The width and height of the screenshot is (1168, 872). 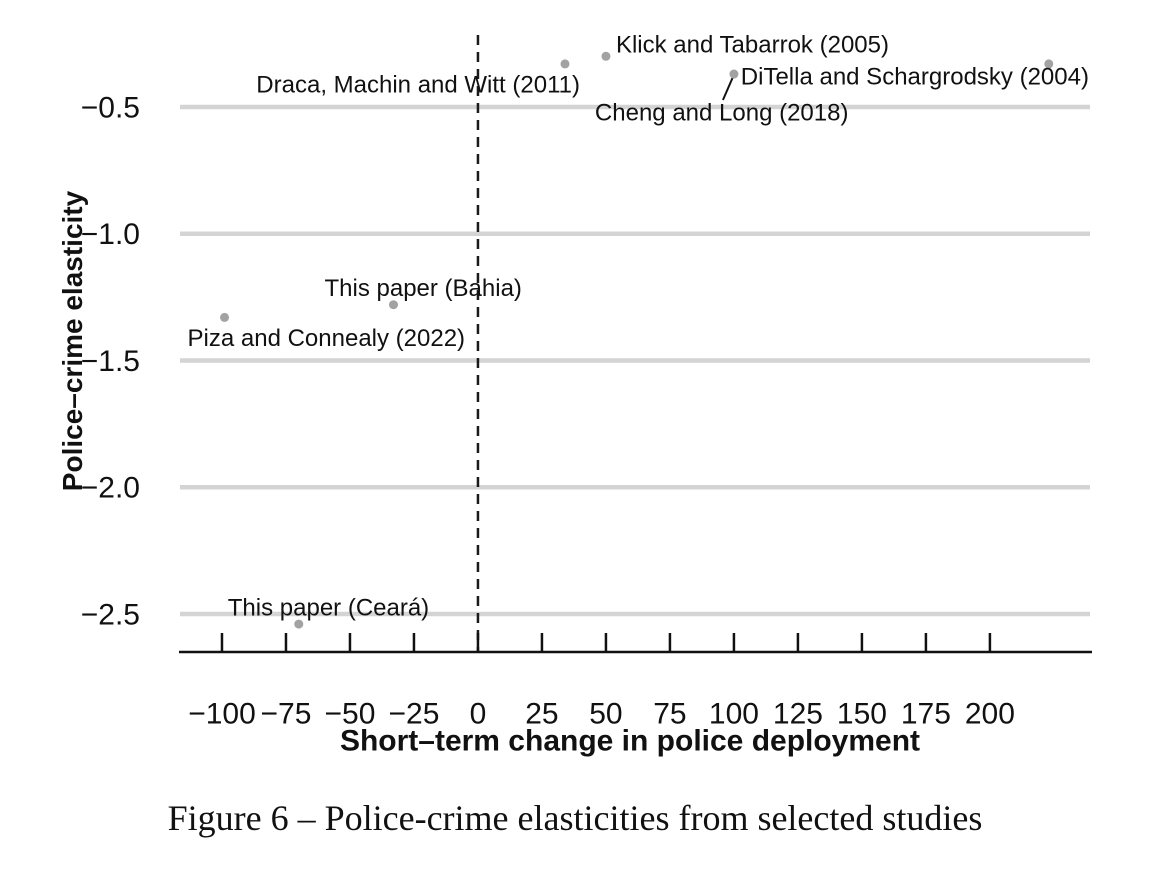 I want to click on y-tick-label: −2.0, so click(x=110, y=488).